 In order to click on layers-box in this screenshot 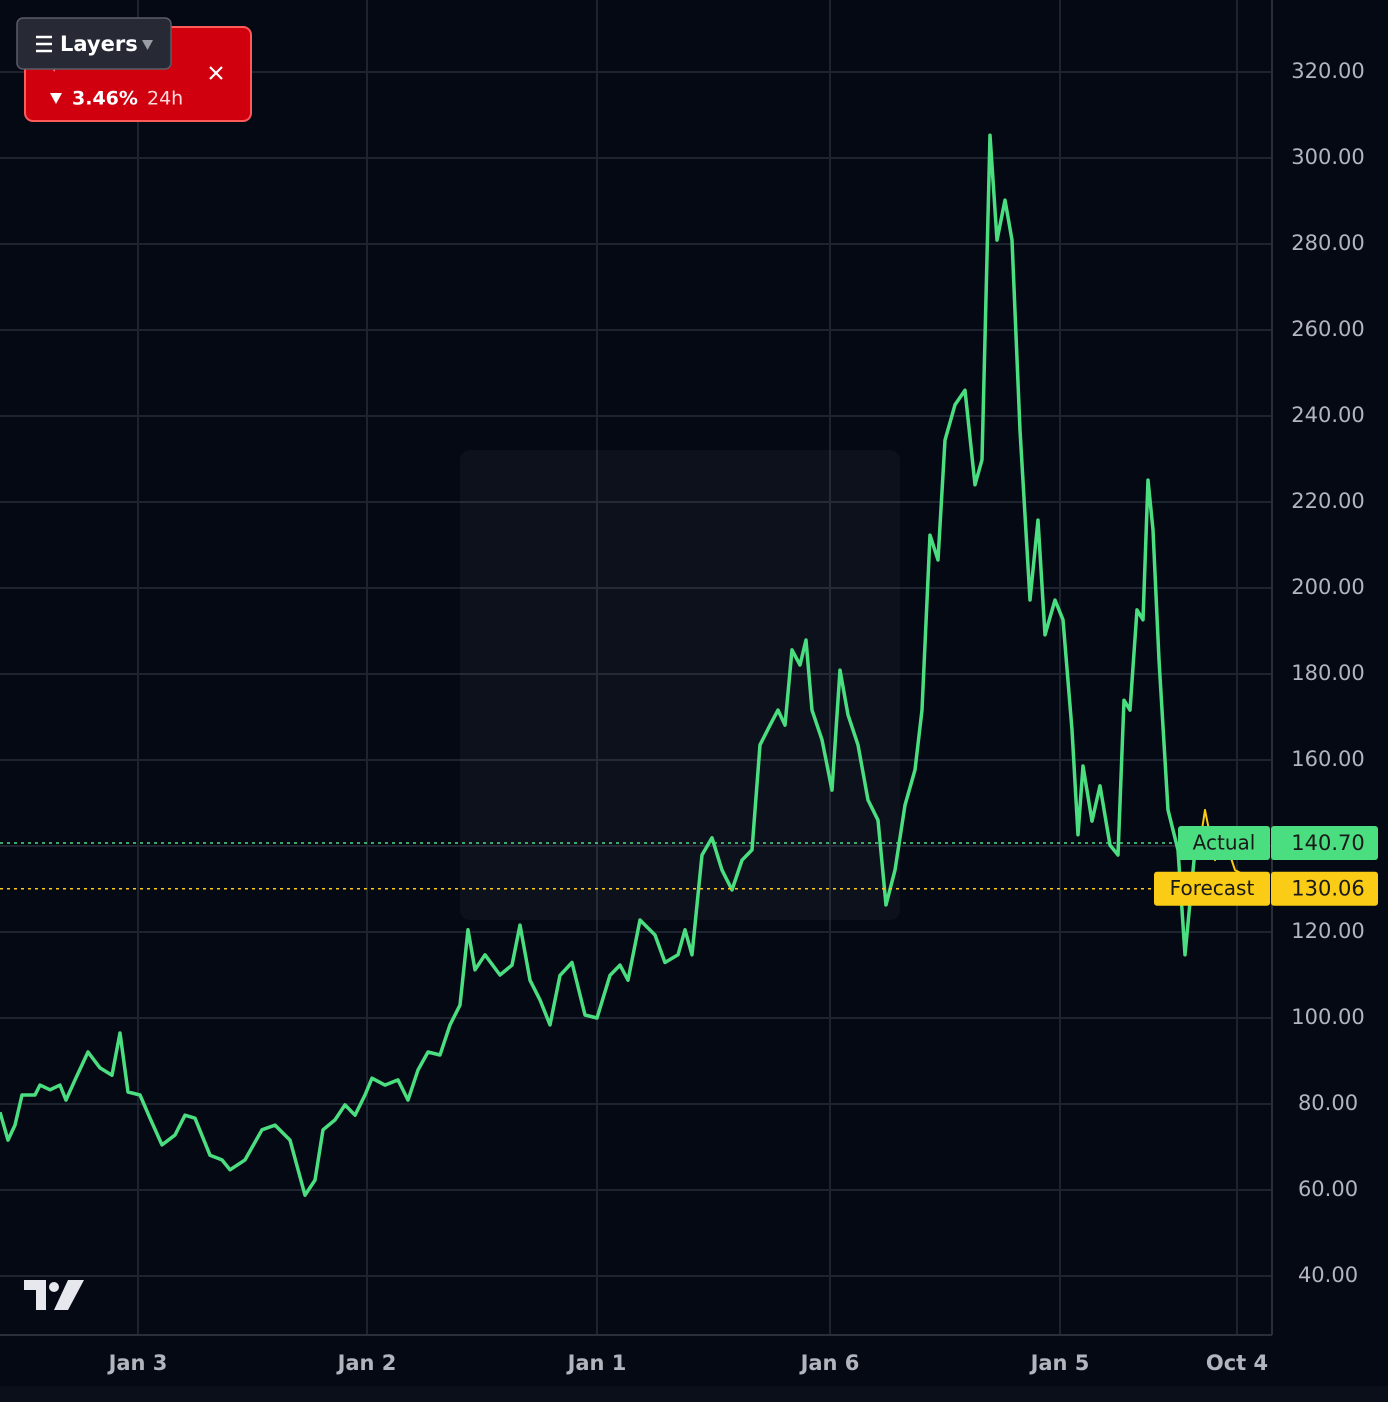, I will do `click(94, 43)`.